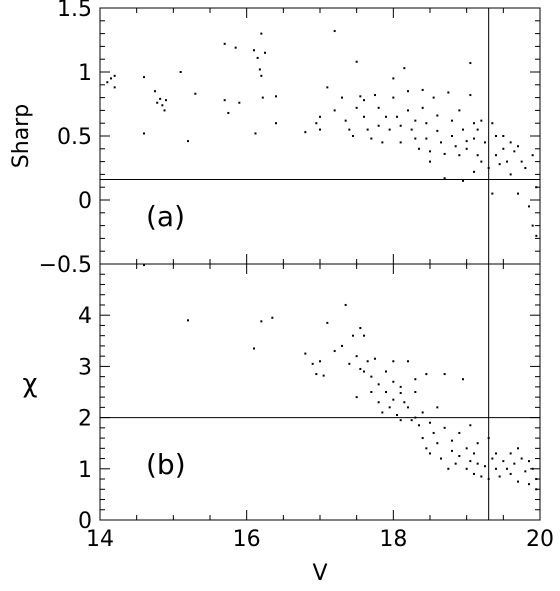  What do you see at coordinates (85, 367) in the screenshot?
I see `ytick-label: 3` at bounding box center [85, 367].